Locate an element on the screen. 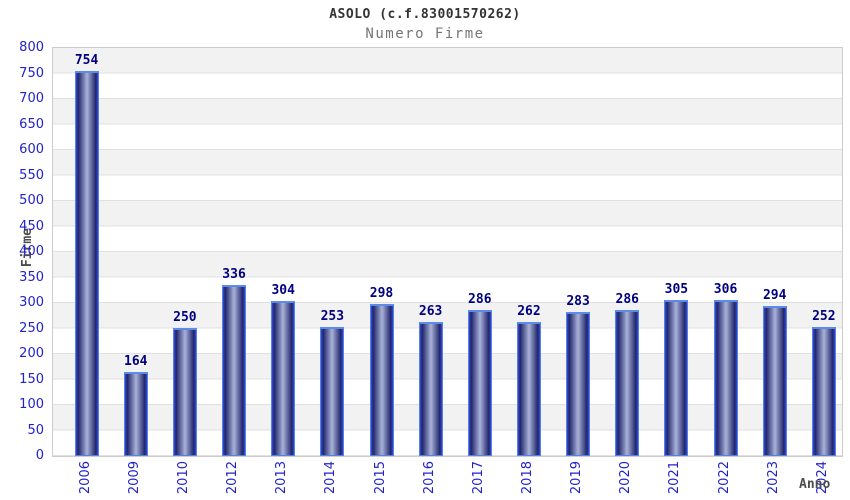  y-tick-label: 600 is located at coordinates (31, 149).